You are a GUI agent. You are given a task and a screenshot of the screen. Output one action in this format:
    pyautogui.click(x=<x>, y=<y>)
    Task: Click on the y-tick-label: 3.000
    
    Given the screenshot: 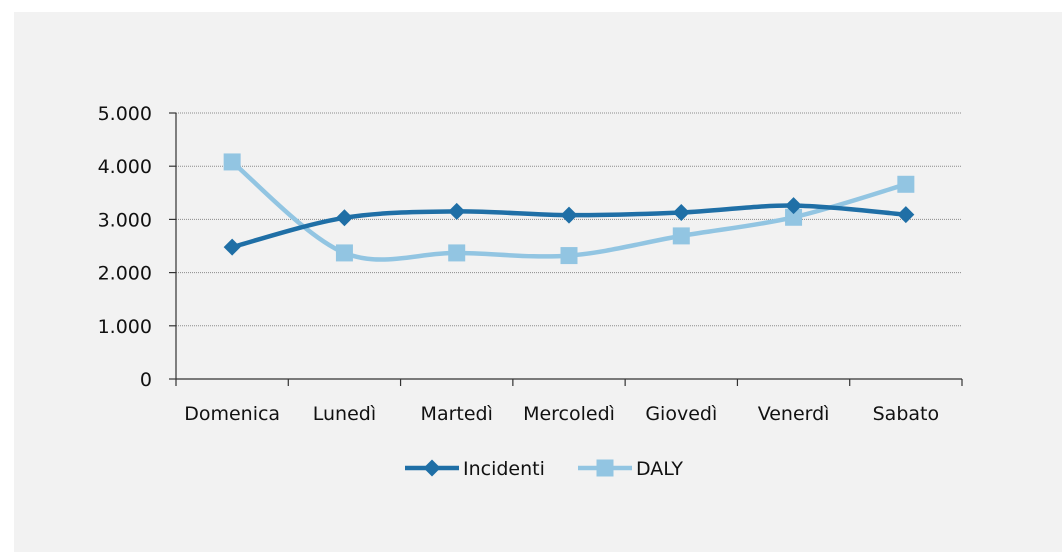 What is the action you would take?
    pyautogui.click(x=125, y=220)
    